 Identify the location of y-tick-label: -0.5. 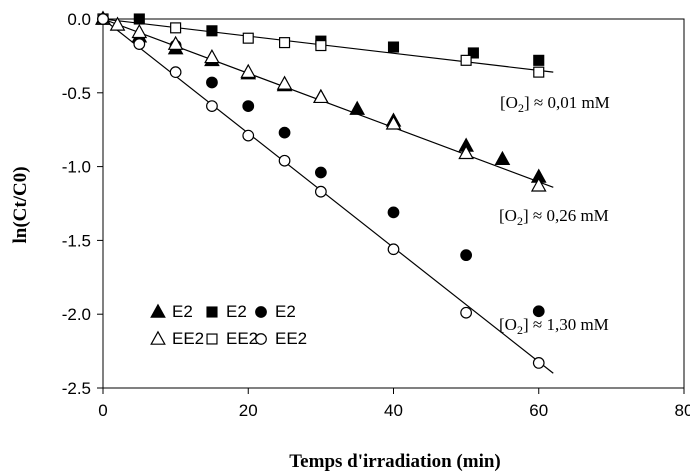
(76, 93).